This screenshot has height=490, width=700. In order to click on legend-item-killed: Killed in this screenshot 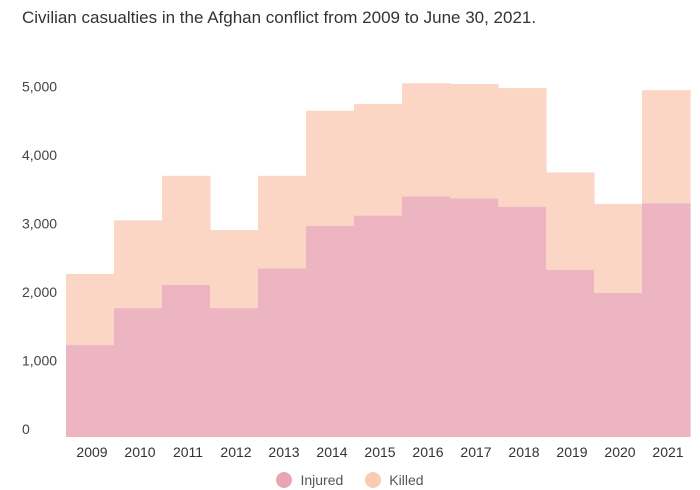, I will do `click(394, 480)`.